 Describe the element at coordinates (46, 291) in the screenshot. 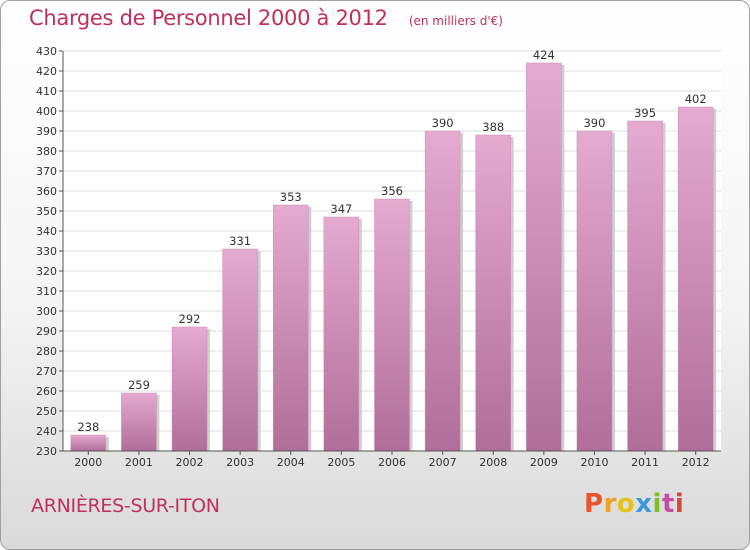

I see `y-tick-label: 310` at that location.